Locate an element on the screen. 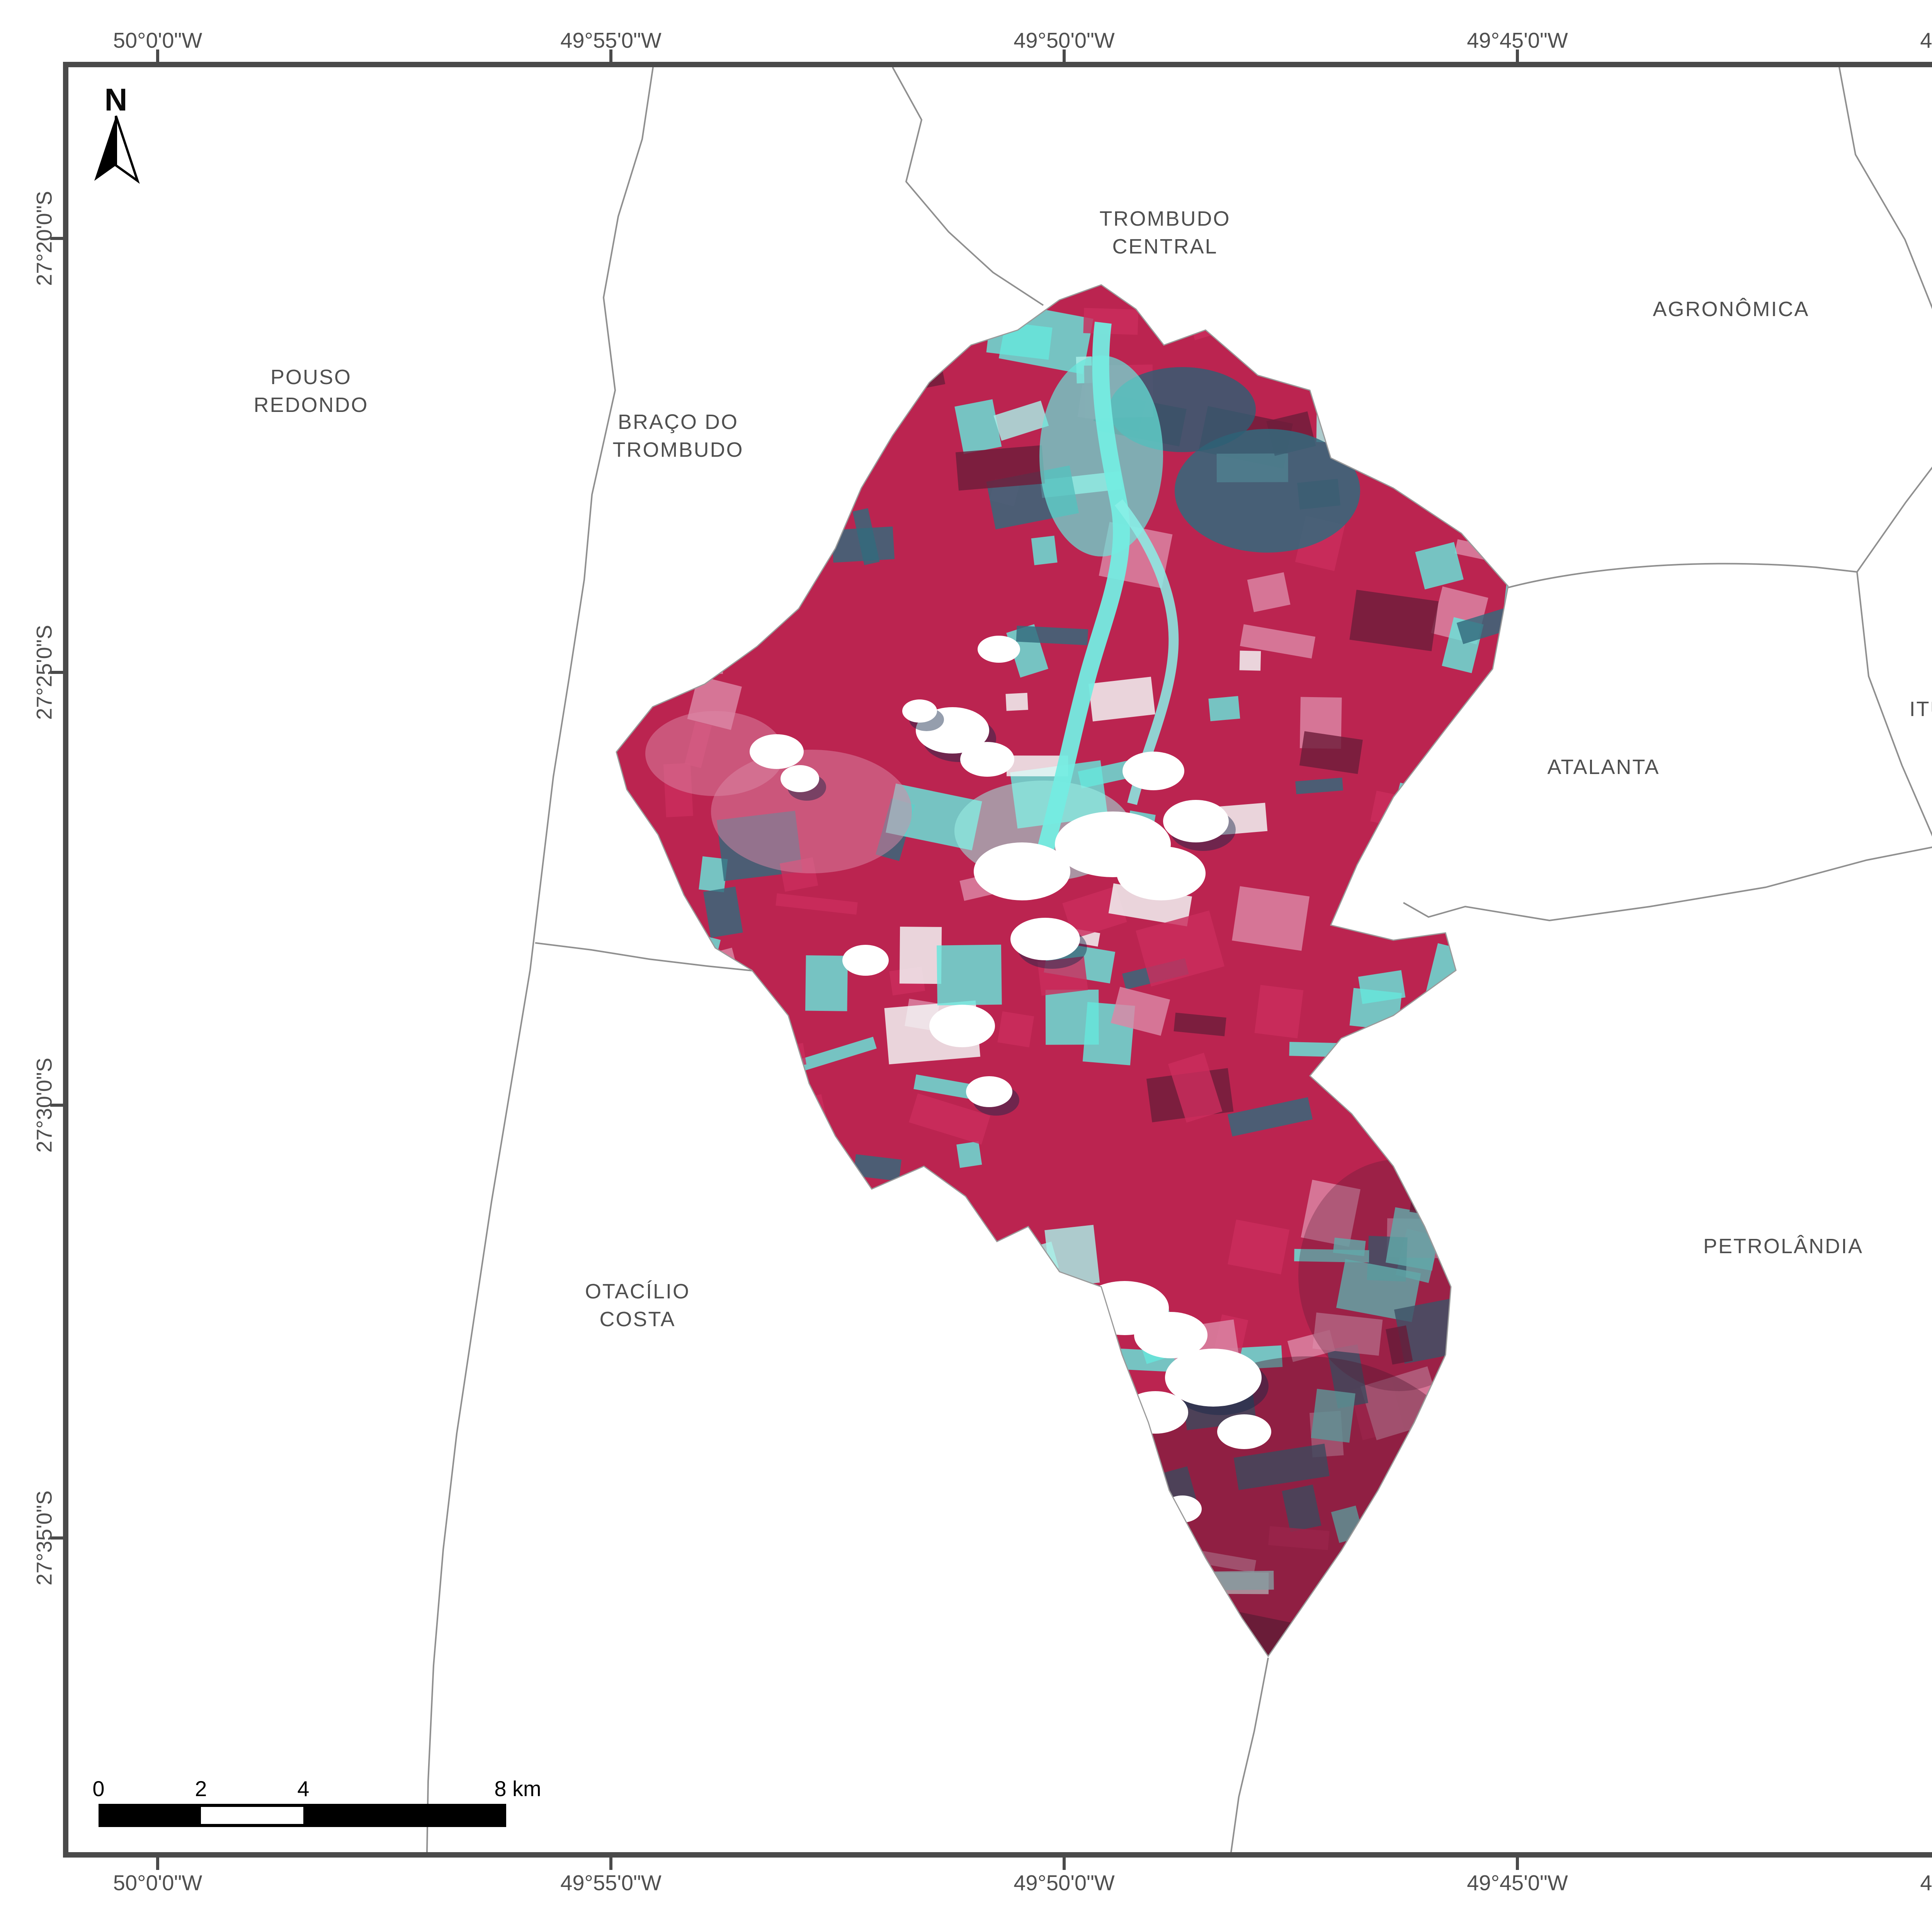 Image resolution: width=1932 pixels, height=1919 pixels. longitude-label-bottom: 50°0'0"W is located at coordinates (158, 1882).